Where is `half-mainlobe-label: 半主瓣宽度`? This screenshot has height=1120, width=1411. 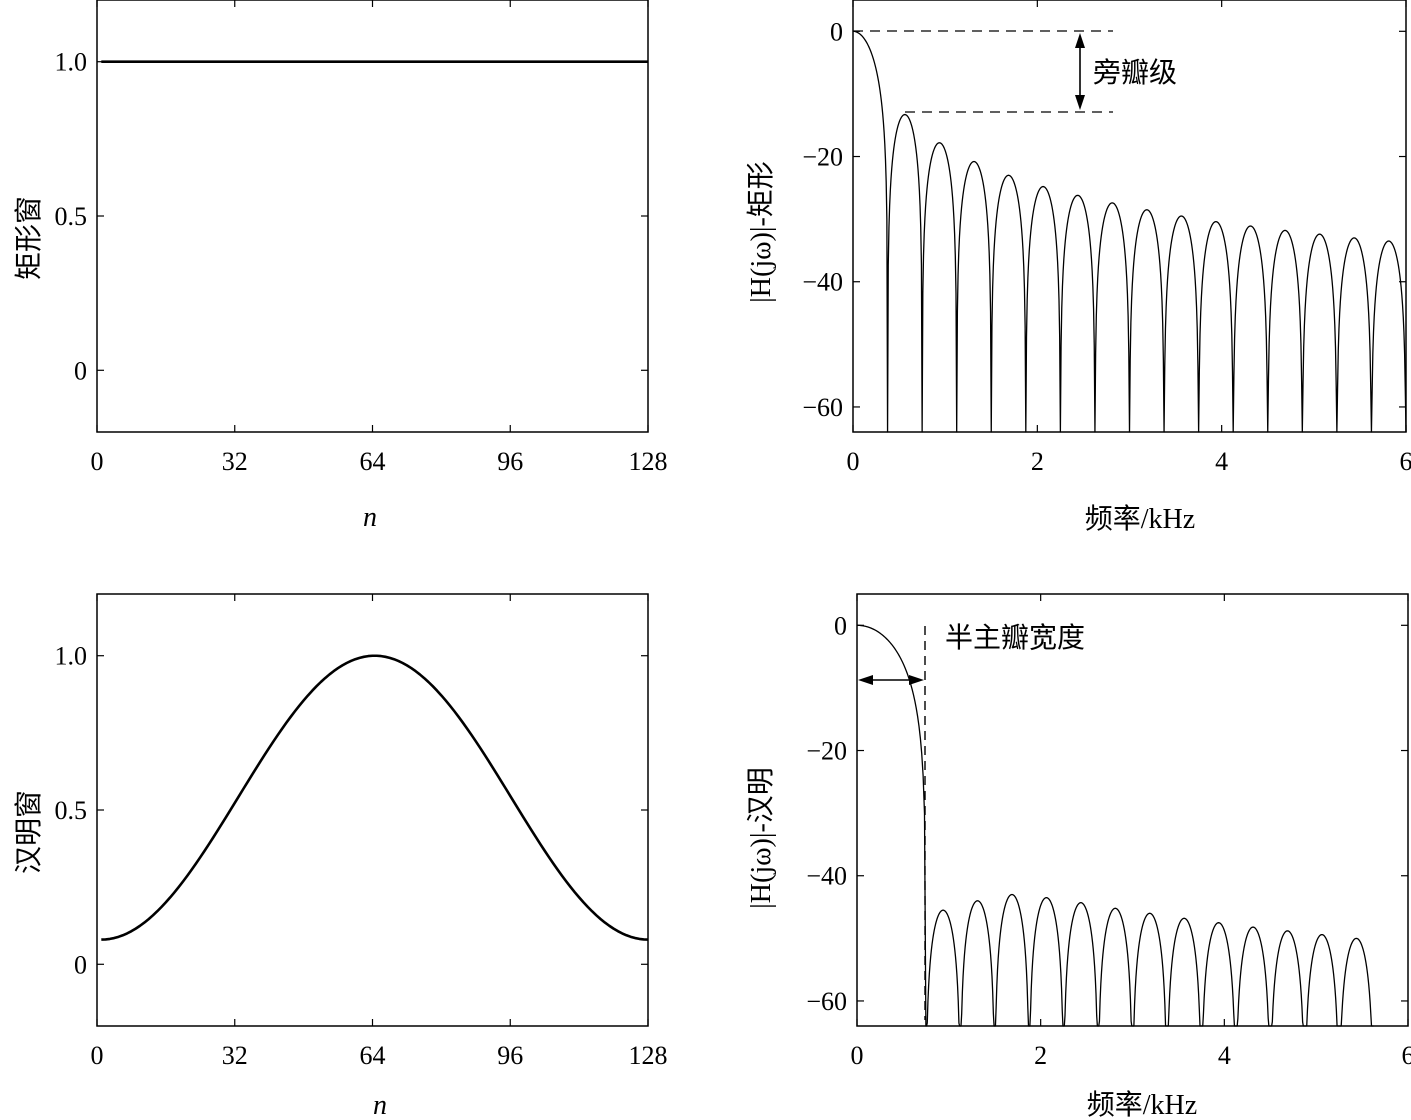
half-mainlobe-label: 半主瓣宽度 is located at coordinates (1015, 638).